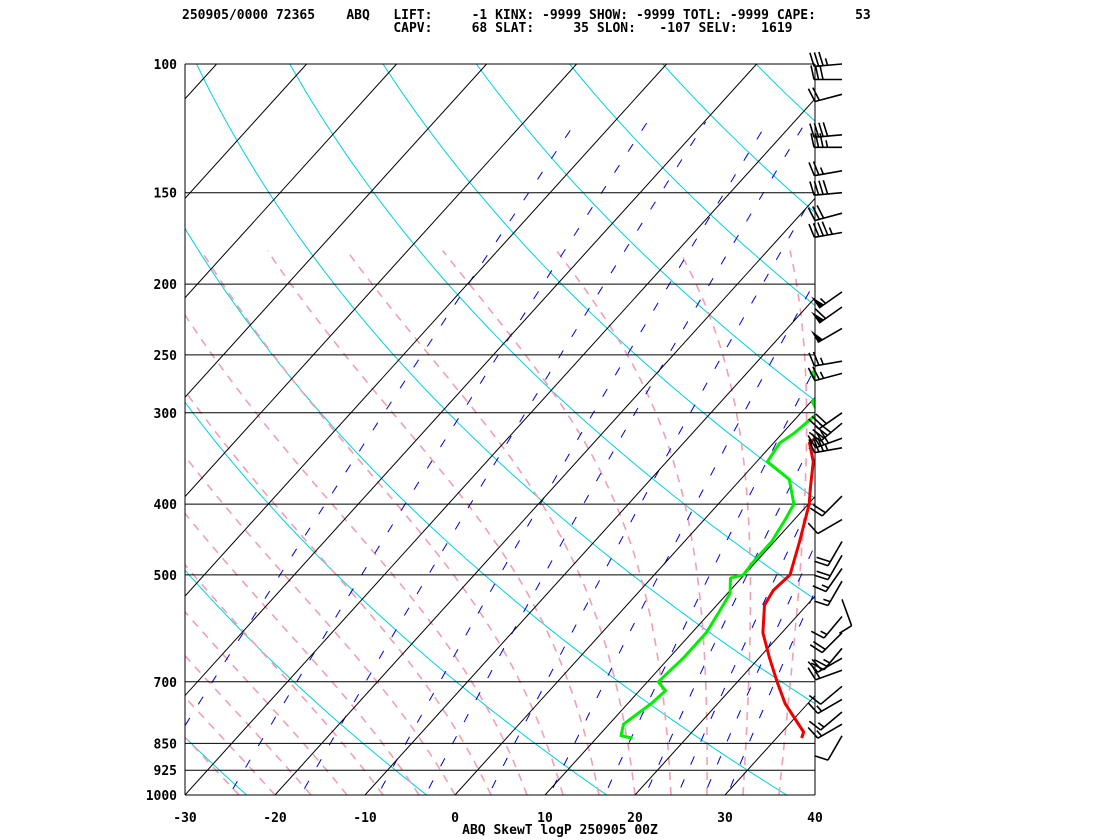  Describe the element at coordinates (275, 818) in the screenshot. I see `temperature-tick-label: -20` at that location.